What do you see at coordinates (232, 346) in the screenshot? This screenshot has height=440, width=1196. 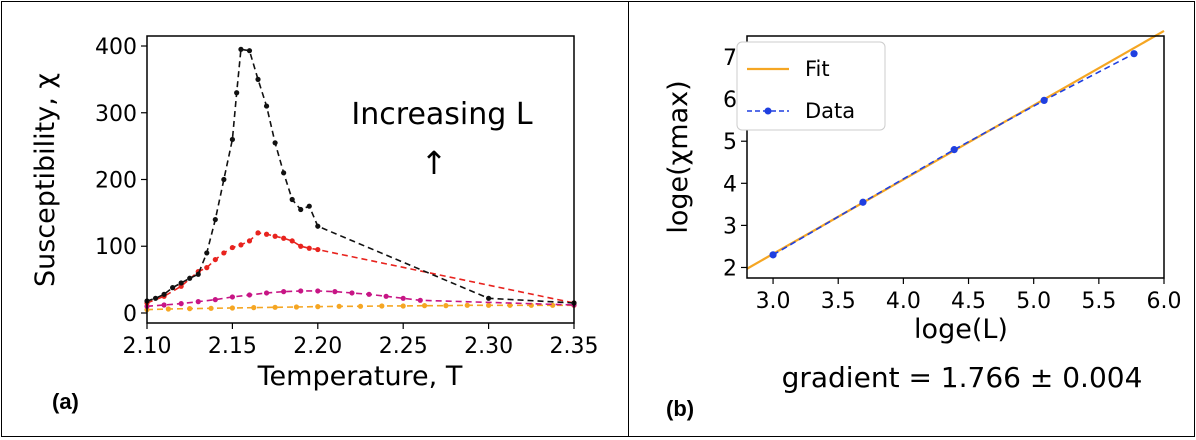 I see `x-tick-label: 2.15` at bounding box center [232, 346].